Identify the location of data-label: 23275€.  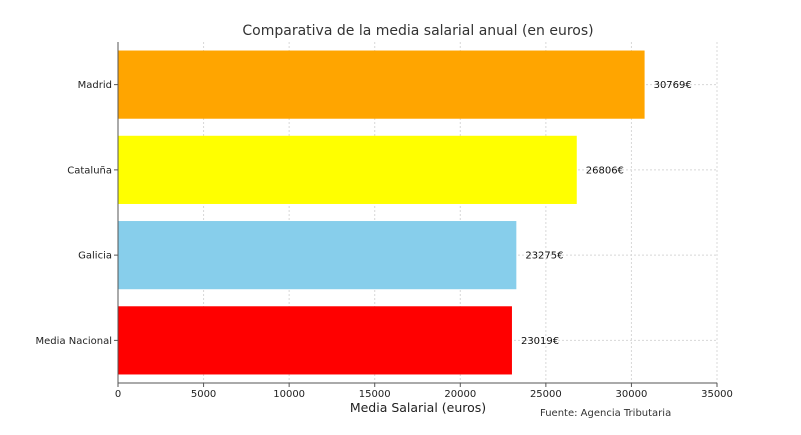
(544, 256).